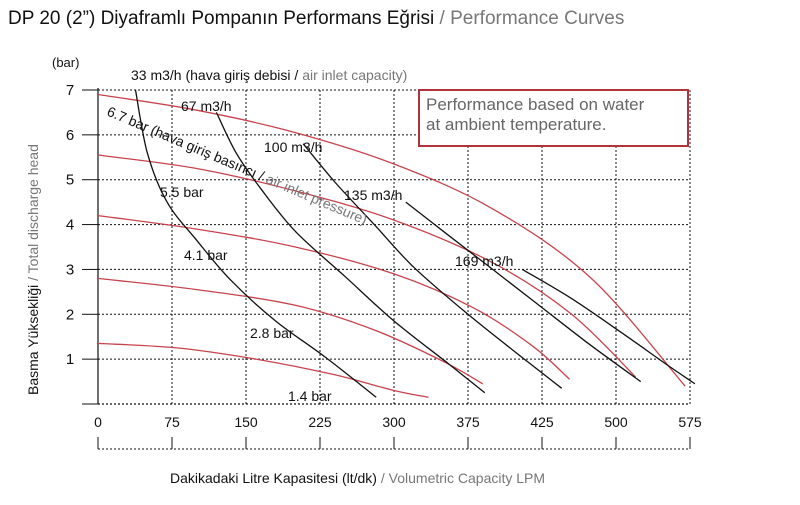 The height and width of the screenshot is (505, 800). Describe the element at coordinates (537, 18) in the screenshot. I see `chart-title-sub: Performance Curves` at that location.